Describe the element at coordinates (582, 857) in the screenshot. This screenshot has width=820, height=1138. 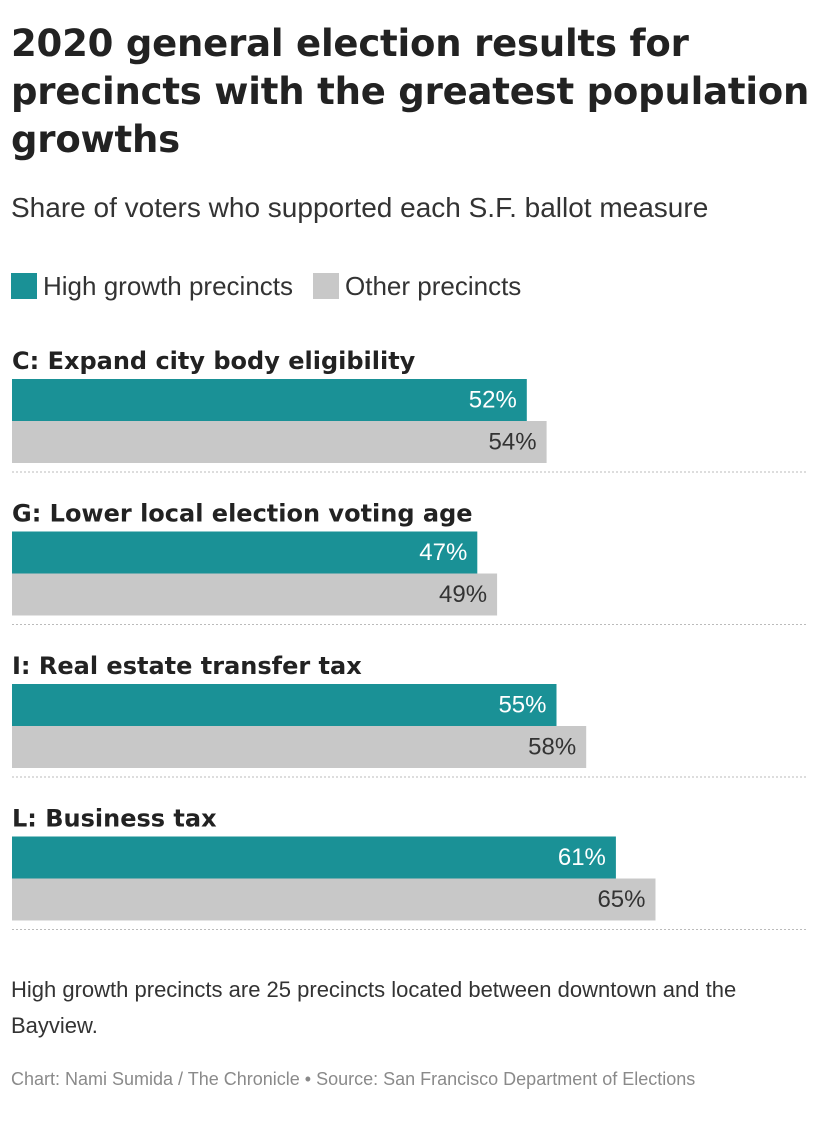
I see `data-label-high-growth: 61%` at that location.